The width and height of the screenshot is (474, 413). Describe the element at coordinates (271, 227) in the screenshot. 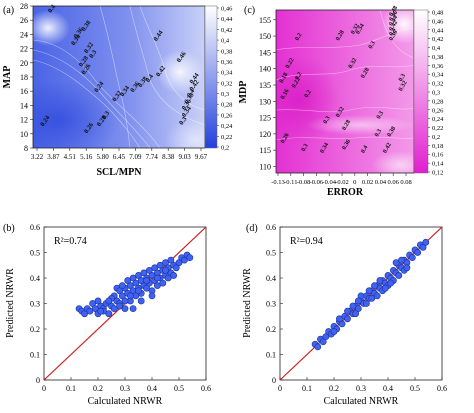

I see `panel-d-ytick-label: 0.6` at that location.